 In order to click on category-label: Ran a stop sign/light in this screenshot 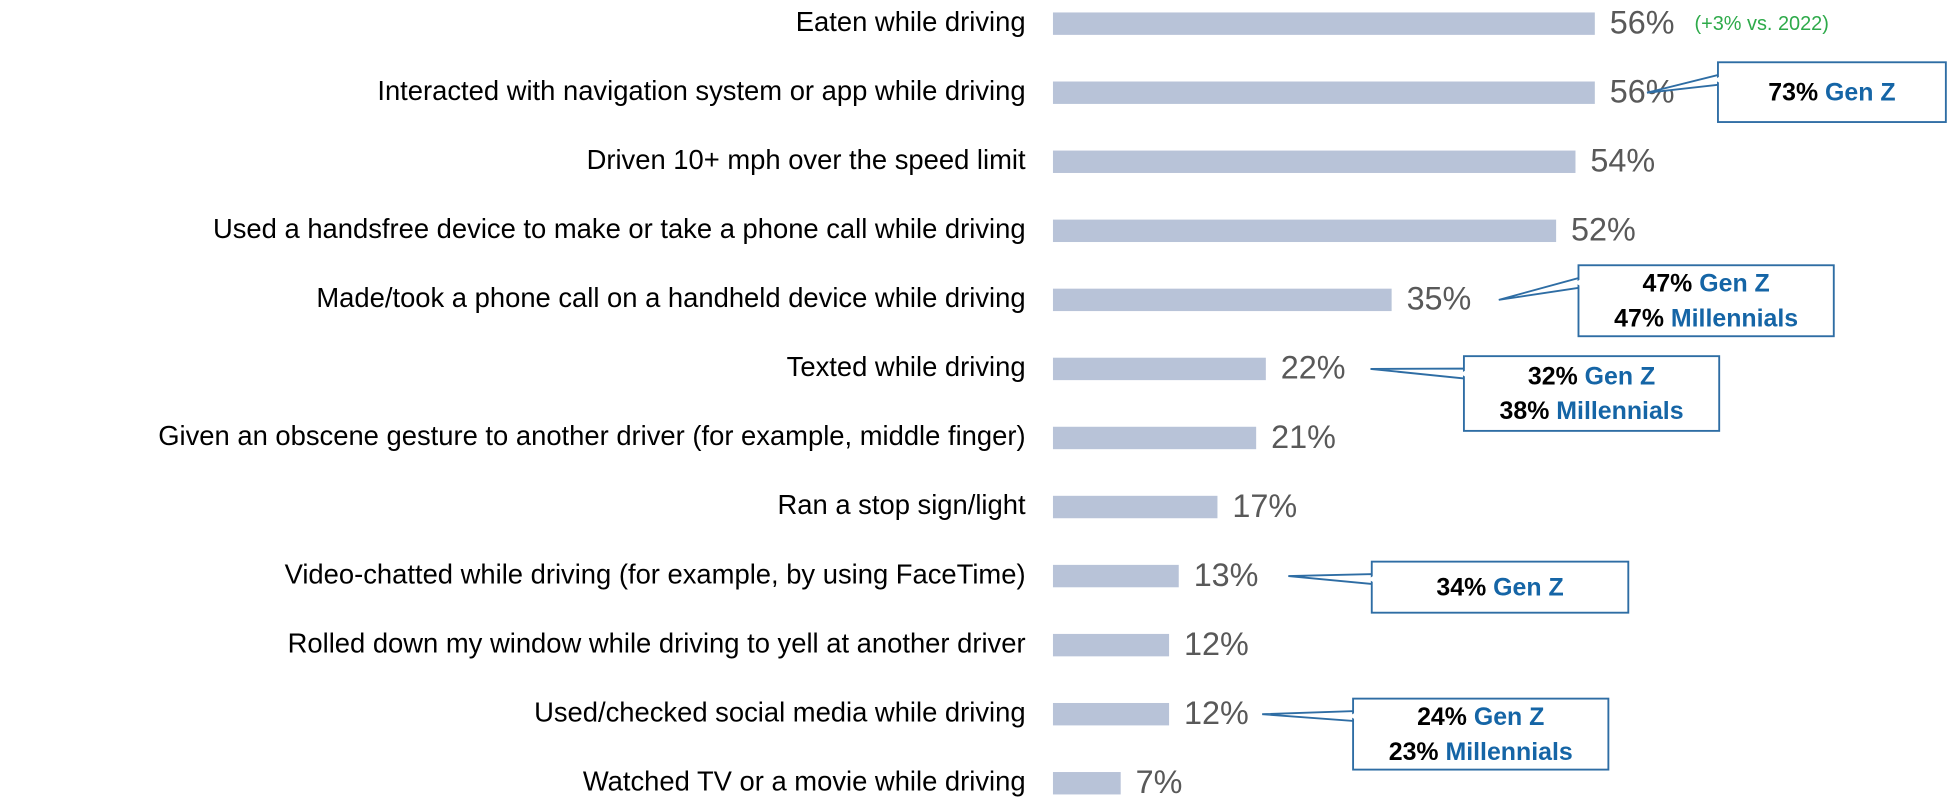, I will do `click(902, 504)`.